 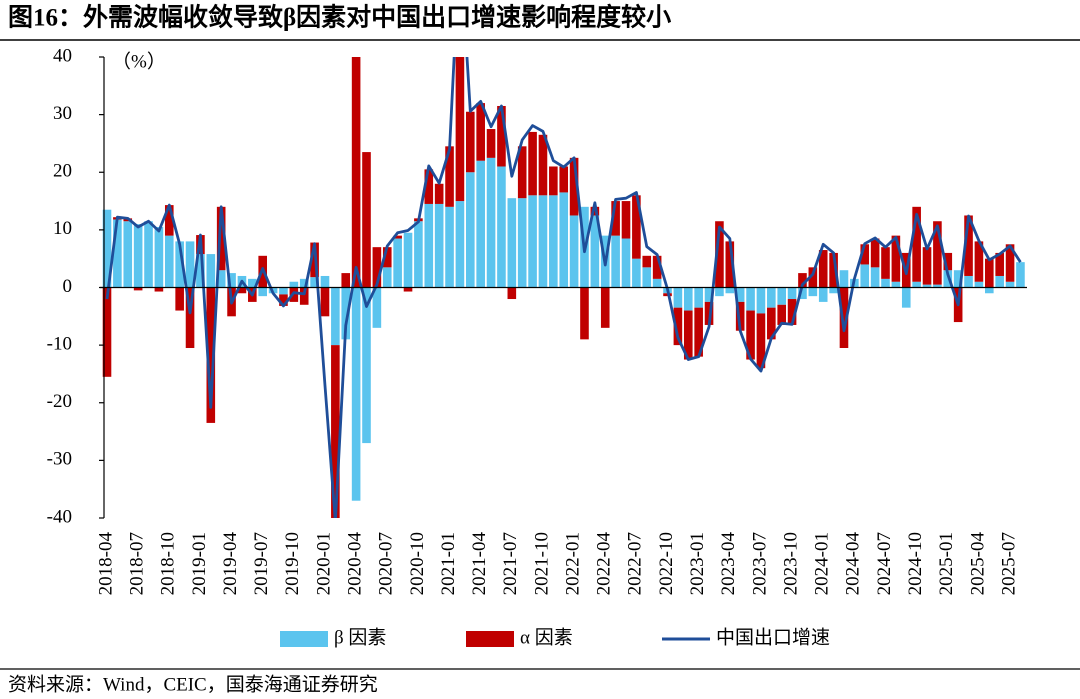 What do you see at coordinates (510, 563) in the screenshot?
I see `x-tick-label: 2021-07` at bounding box center [510, 563].